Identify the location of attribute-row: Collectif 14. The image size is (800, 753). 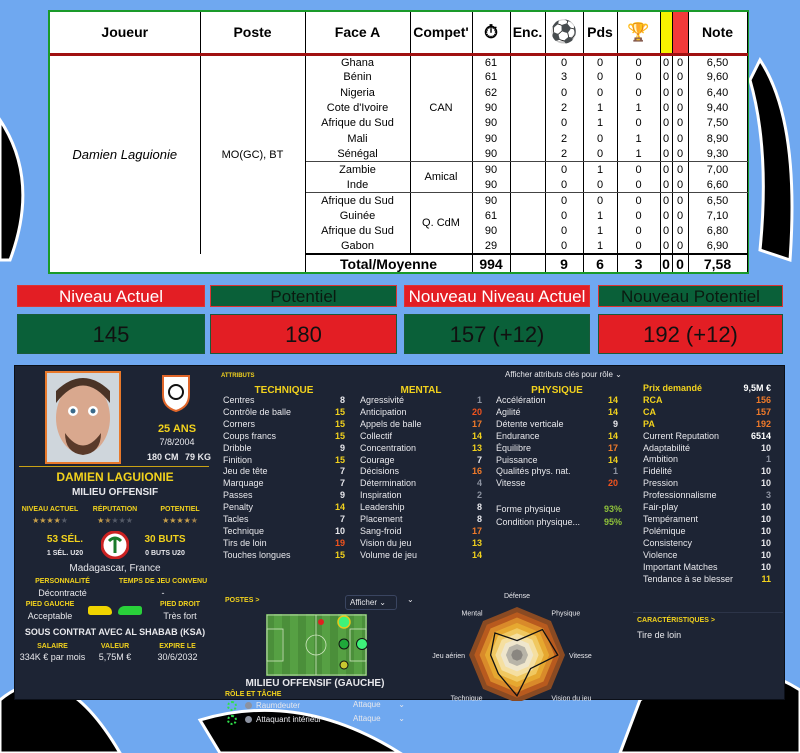
(421, 437).